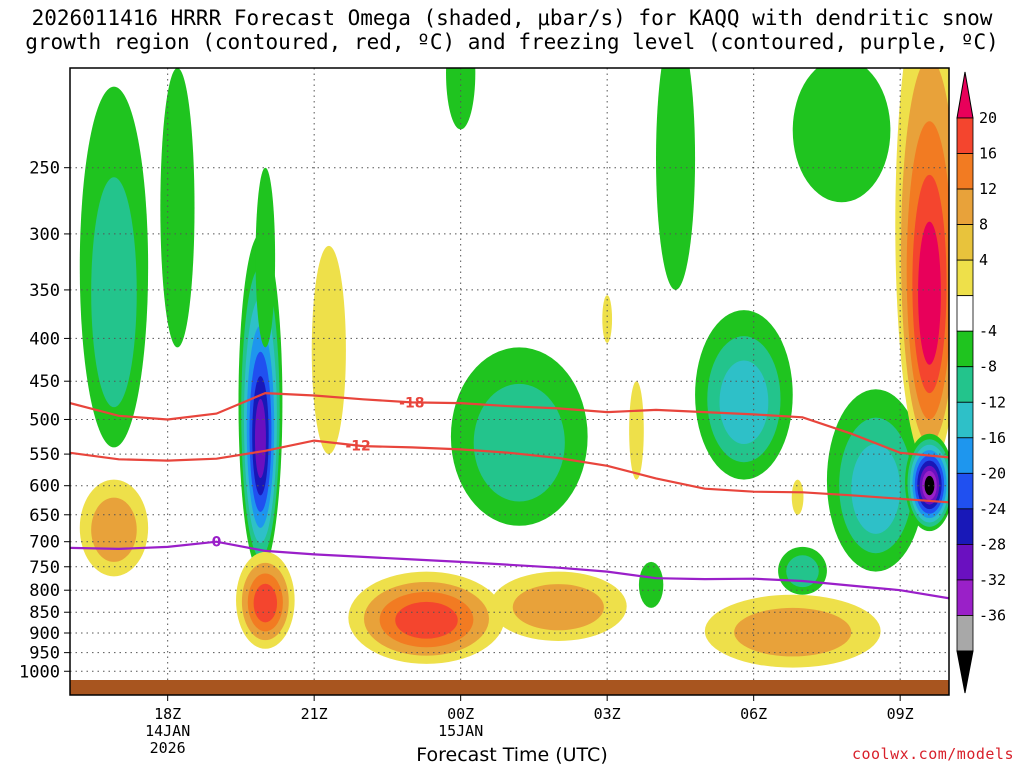  I want to click on colorbar-bottom-arrow, so click(965, 672).